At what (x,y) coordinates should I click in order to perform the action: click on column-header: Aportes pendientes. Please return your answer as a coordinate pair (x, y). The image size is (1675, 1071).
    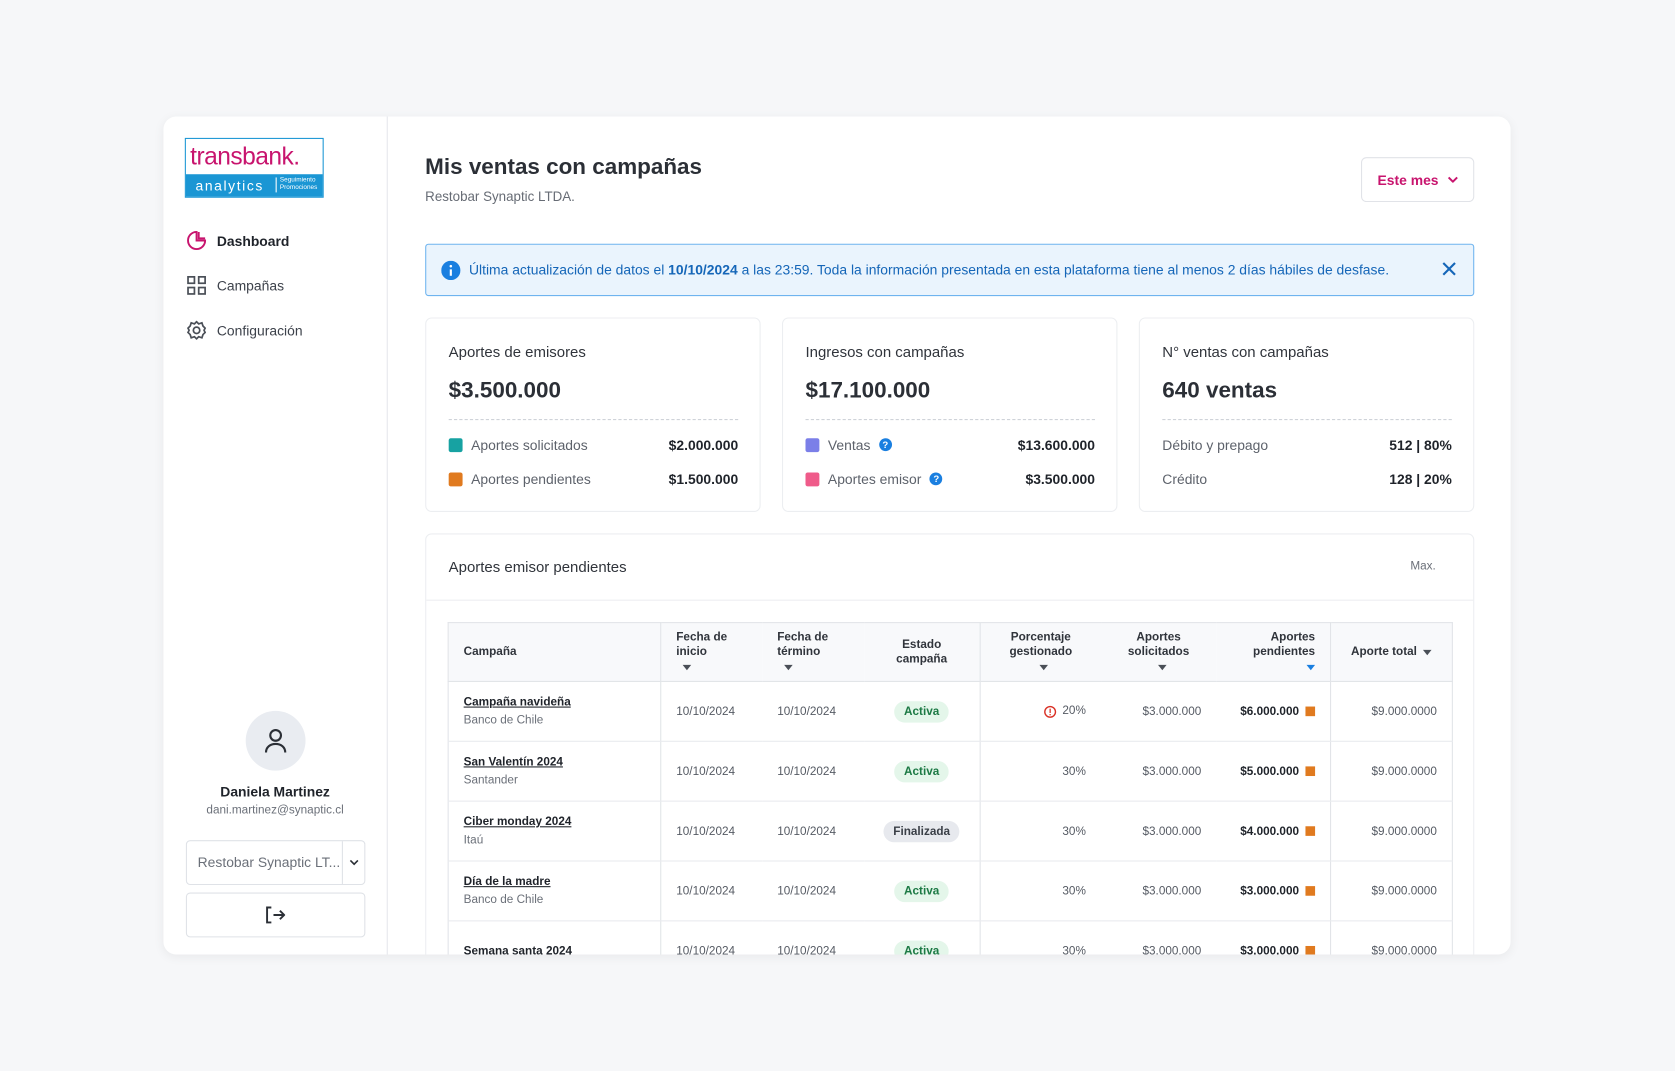
    Looking at the image, I should click on (1274, 652).